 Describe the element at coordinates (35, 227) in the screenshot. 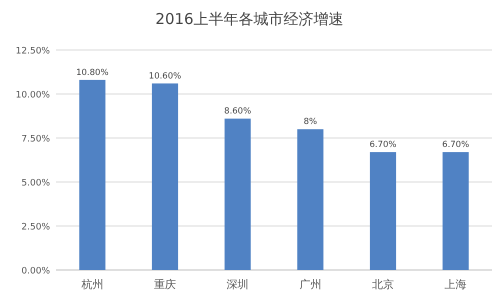

I see `ytick: 2.50%` at that location.